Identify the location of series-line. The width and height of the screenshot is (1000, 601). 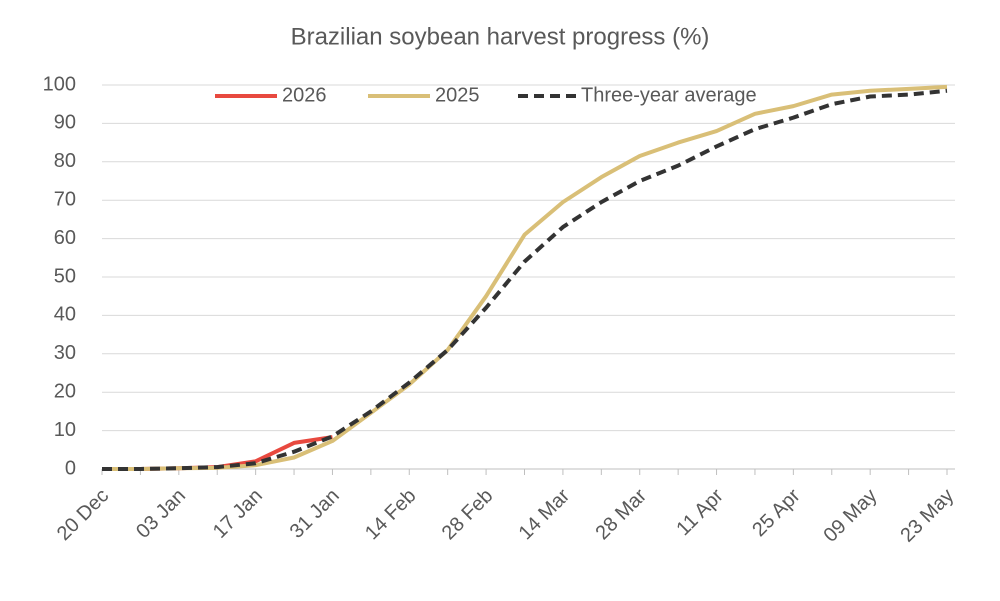
(217, 453).